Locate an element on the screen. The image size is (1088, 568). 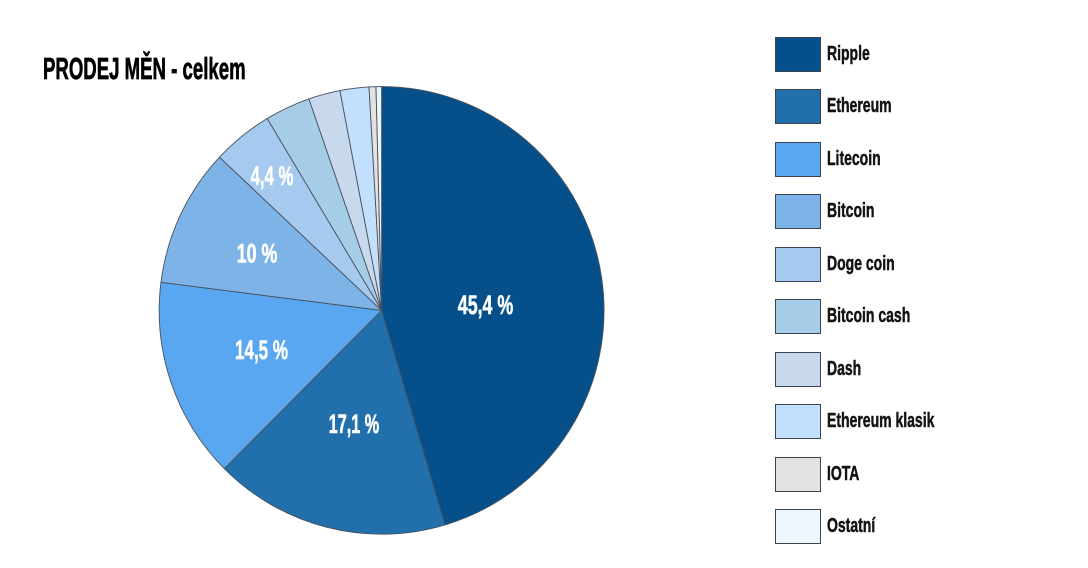
svg-text: 45,4 % is located at coordinates (485, 304).